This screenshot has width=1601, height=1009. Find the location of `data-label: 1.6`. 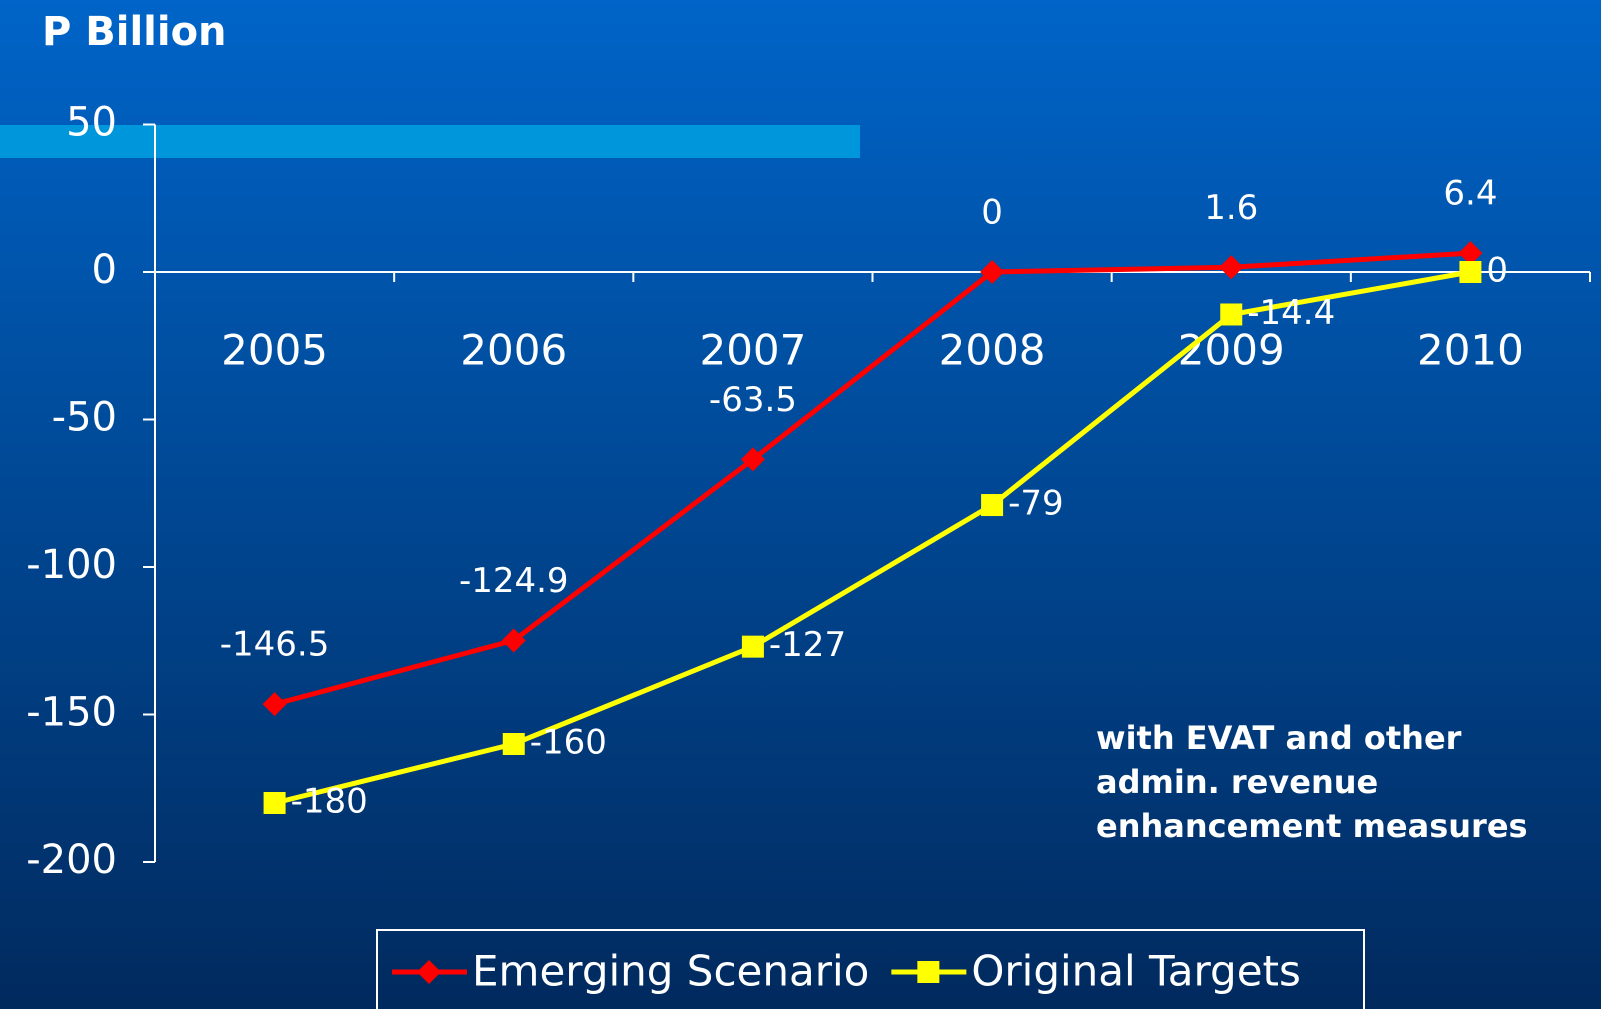

data-label: 1.6 is located at coordinates (1231, 208).